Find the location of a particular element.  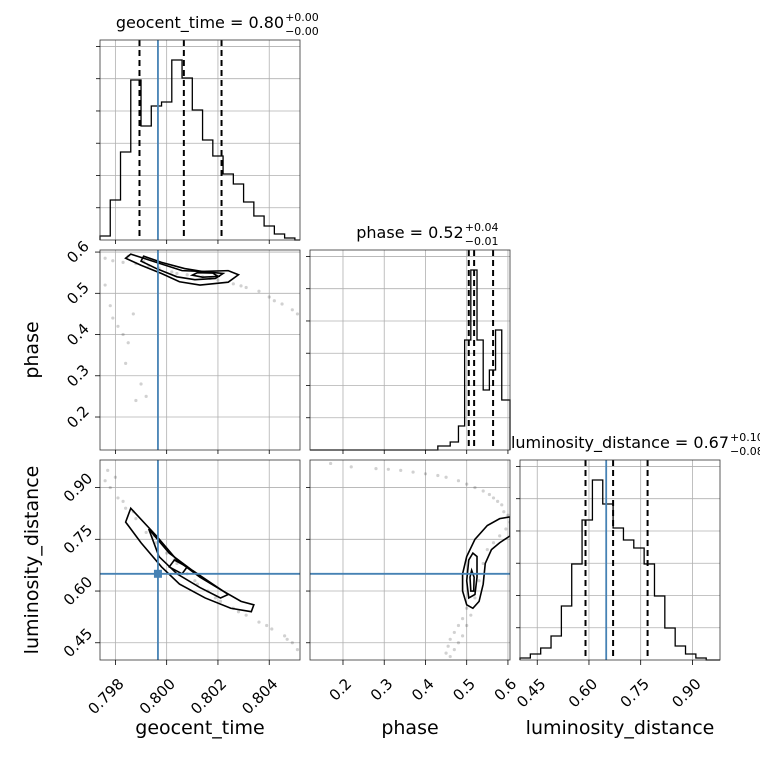

x-axis-label-luminosity_distance: luminosity_distance is located at coordinates (620, 728).